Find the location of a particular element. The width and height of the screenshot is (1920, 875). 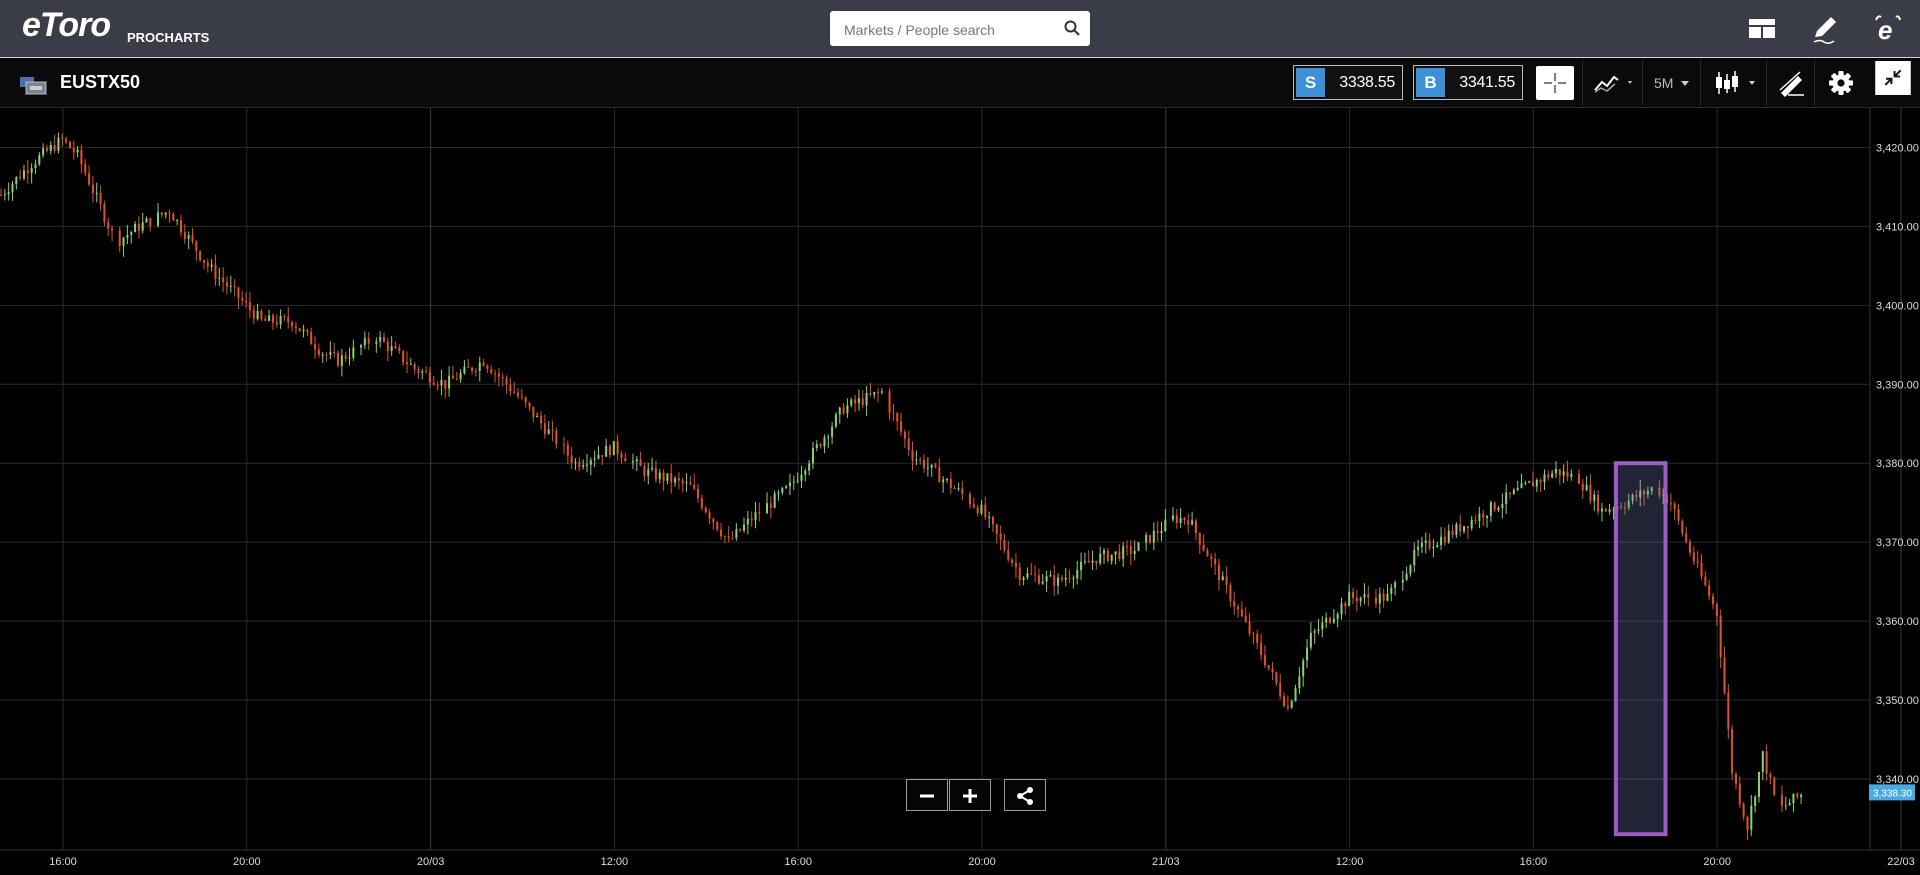

share-button is located at coordinates (1025, 795).